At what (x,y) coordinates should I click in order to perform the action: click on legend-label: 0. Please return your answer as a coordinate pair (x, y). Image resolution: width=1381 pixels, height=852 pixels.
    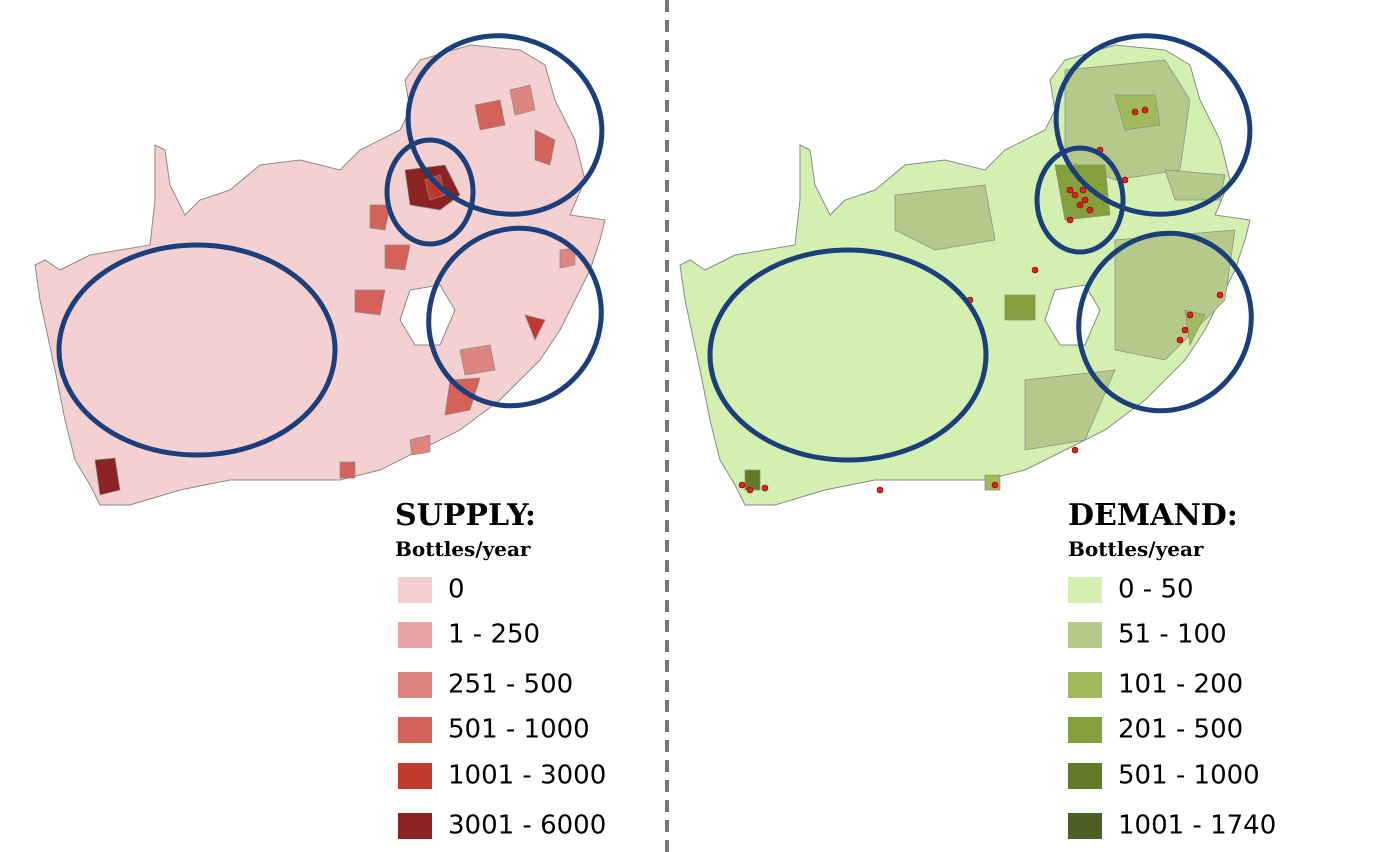
    Looking at the image, I should click on (456, 590).